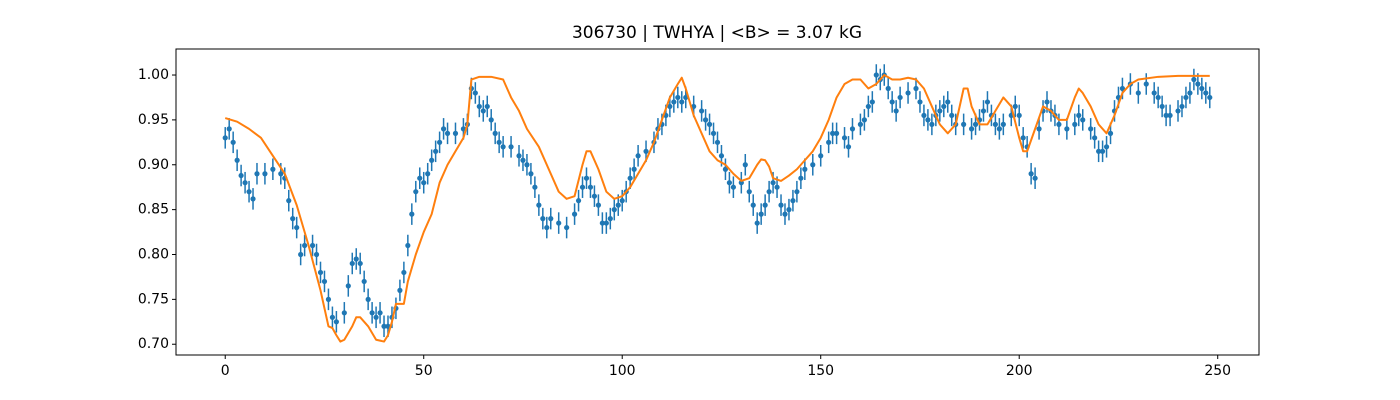  Describe the element at coordinates (153, 165) in the screenshot. I see `y-tick-label: 0.90` at that location.